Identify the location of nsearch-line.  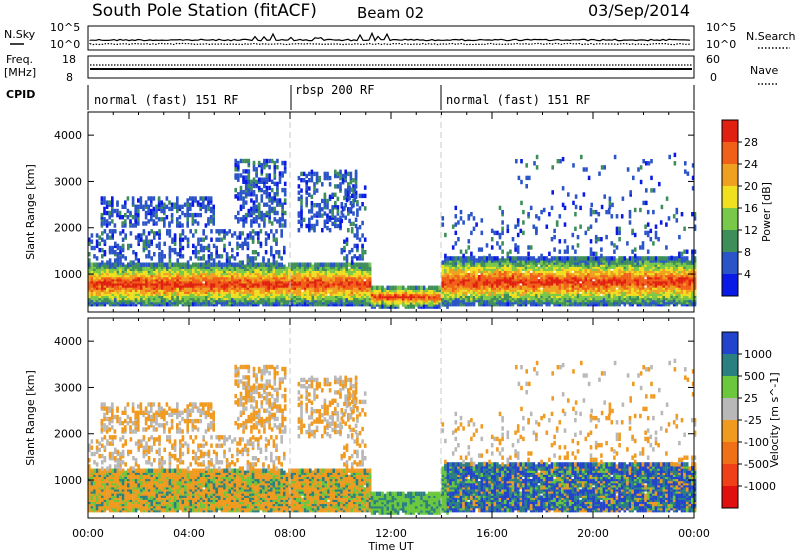
(390, 44).